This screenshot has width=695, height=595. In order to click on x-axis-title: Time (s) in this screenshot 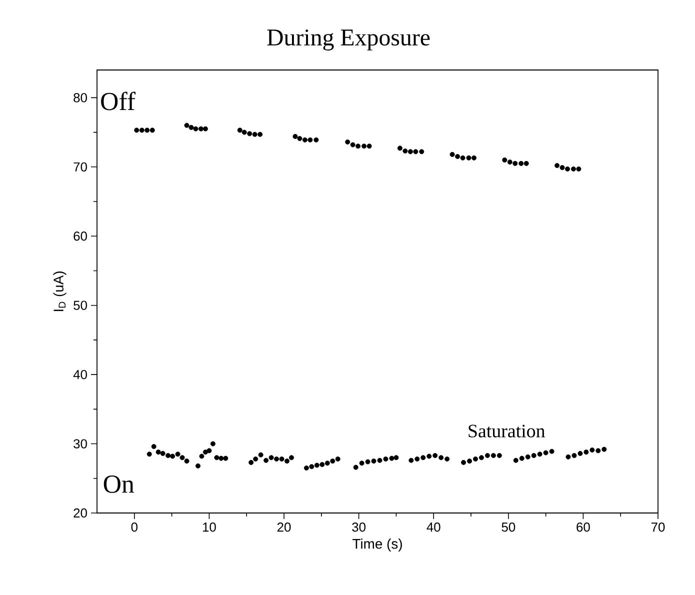, I will do `click(377, 545)`.